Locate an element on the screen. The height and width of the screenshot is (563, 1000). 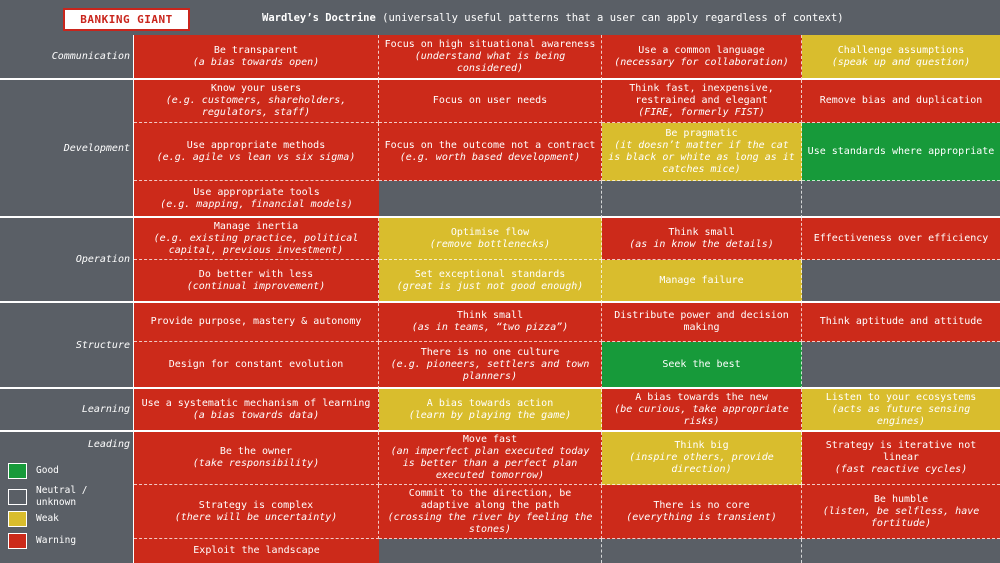
legend-label: Good is located at coordinates (47, 470).